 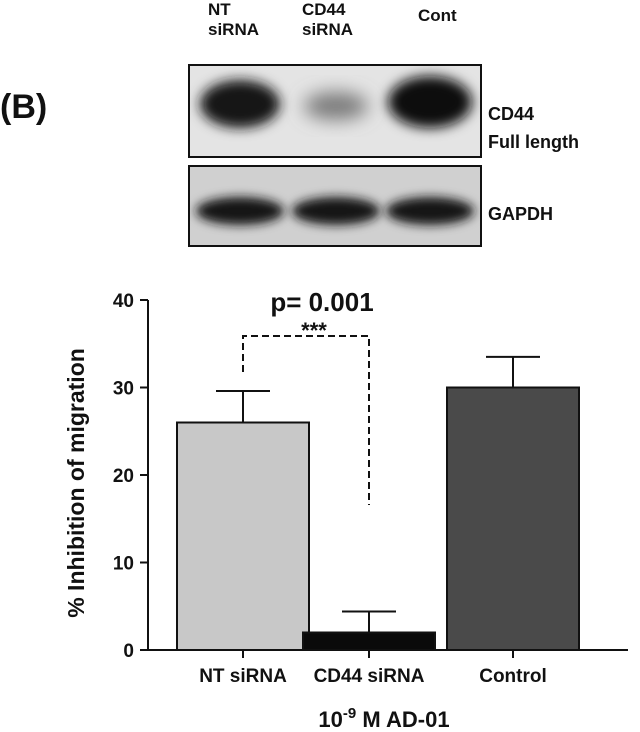 I want to click on gapdh-blot-image, so click(x=335, y=206).